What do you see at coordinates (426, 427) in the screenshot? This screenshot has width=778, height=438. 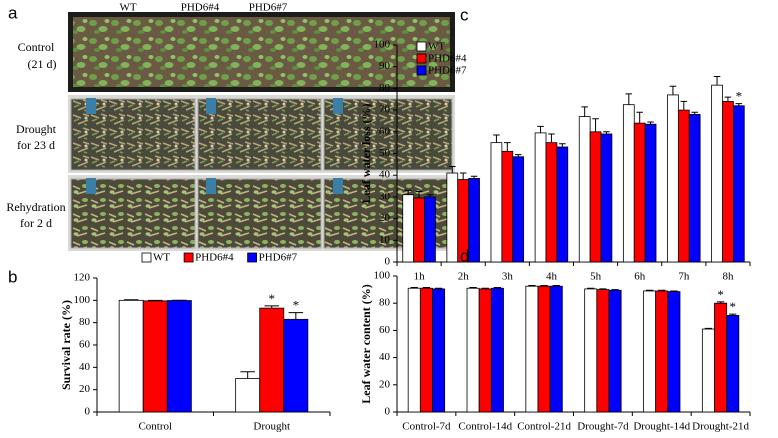 I see `x-tick-label: Control-7d` at bounding box center [426, 427].